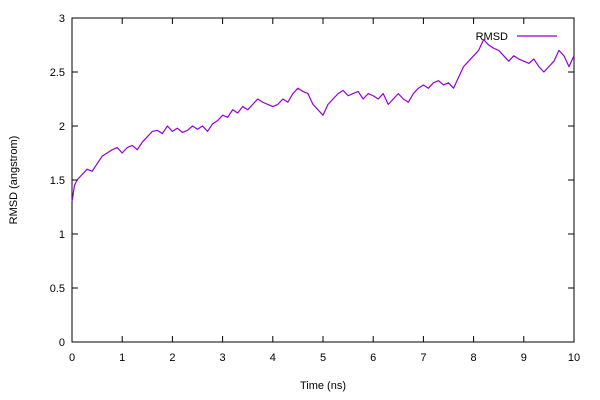 This screenshot has height=400, width=600. What do you see at coordinates (62, 343) in the screenshot?
I see `y-tick-label: 0` at bounding box center [62, 343].